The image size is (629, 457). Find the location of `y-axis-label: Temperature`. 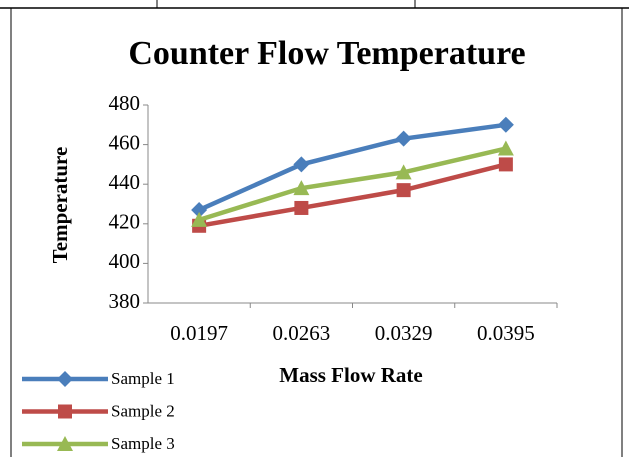

y-axis-label: Temperature is located at coordinates (60, 205).